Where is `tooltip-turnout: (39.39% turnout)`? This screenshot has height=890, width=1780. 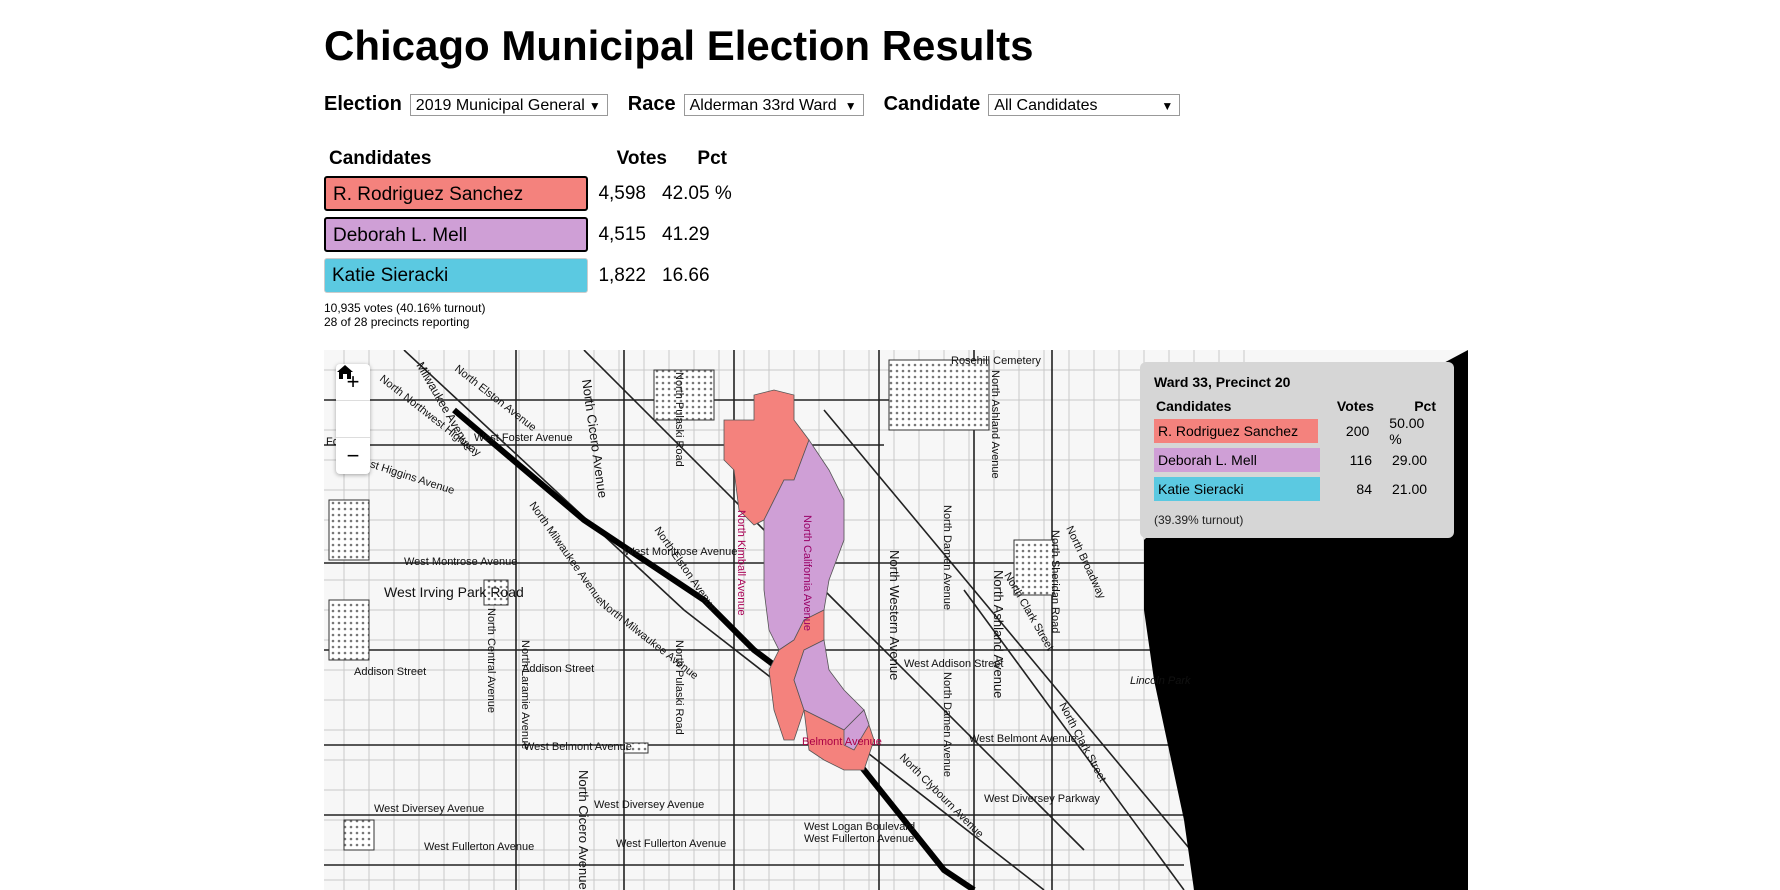
tooltip-turnout: (39.39% turnout) is located at coordinates (1199, 520).